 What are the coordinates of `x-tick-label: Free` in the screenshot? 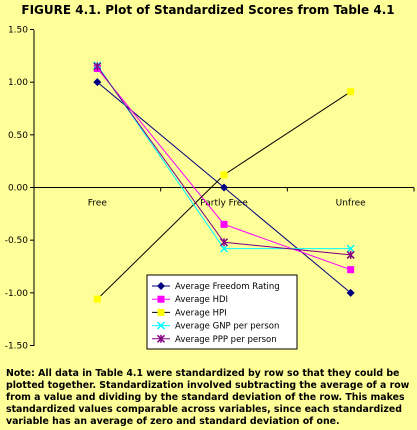 It's located at (98, 204).